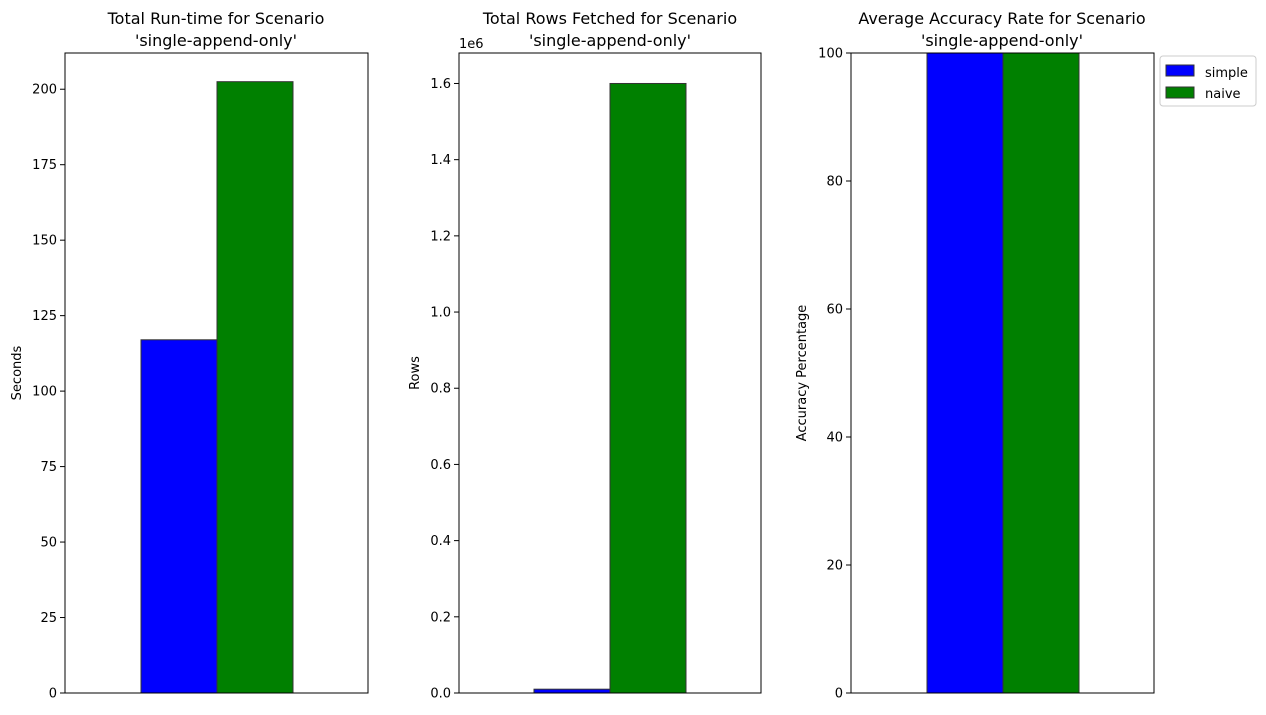 The width and height of the screenshot is (1266, 715). I want to click on legend: simple naive, so click(1208, 81).